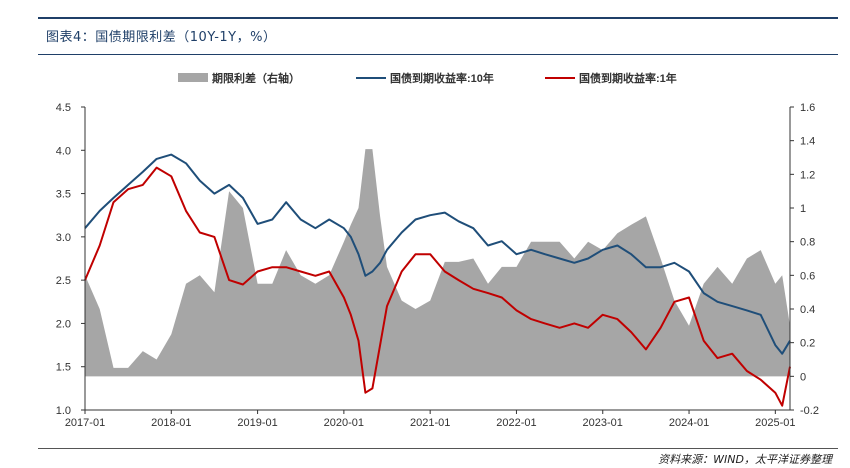 Image resolution: width=850 pixels, height=468 pixels. What do you see at coordinates (775, 423) in the screenshot?
I see `x-tick-label: 2025-01` at bounding box center [775, 423].